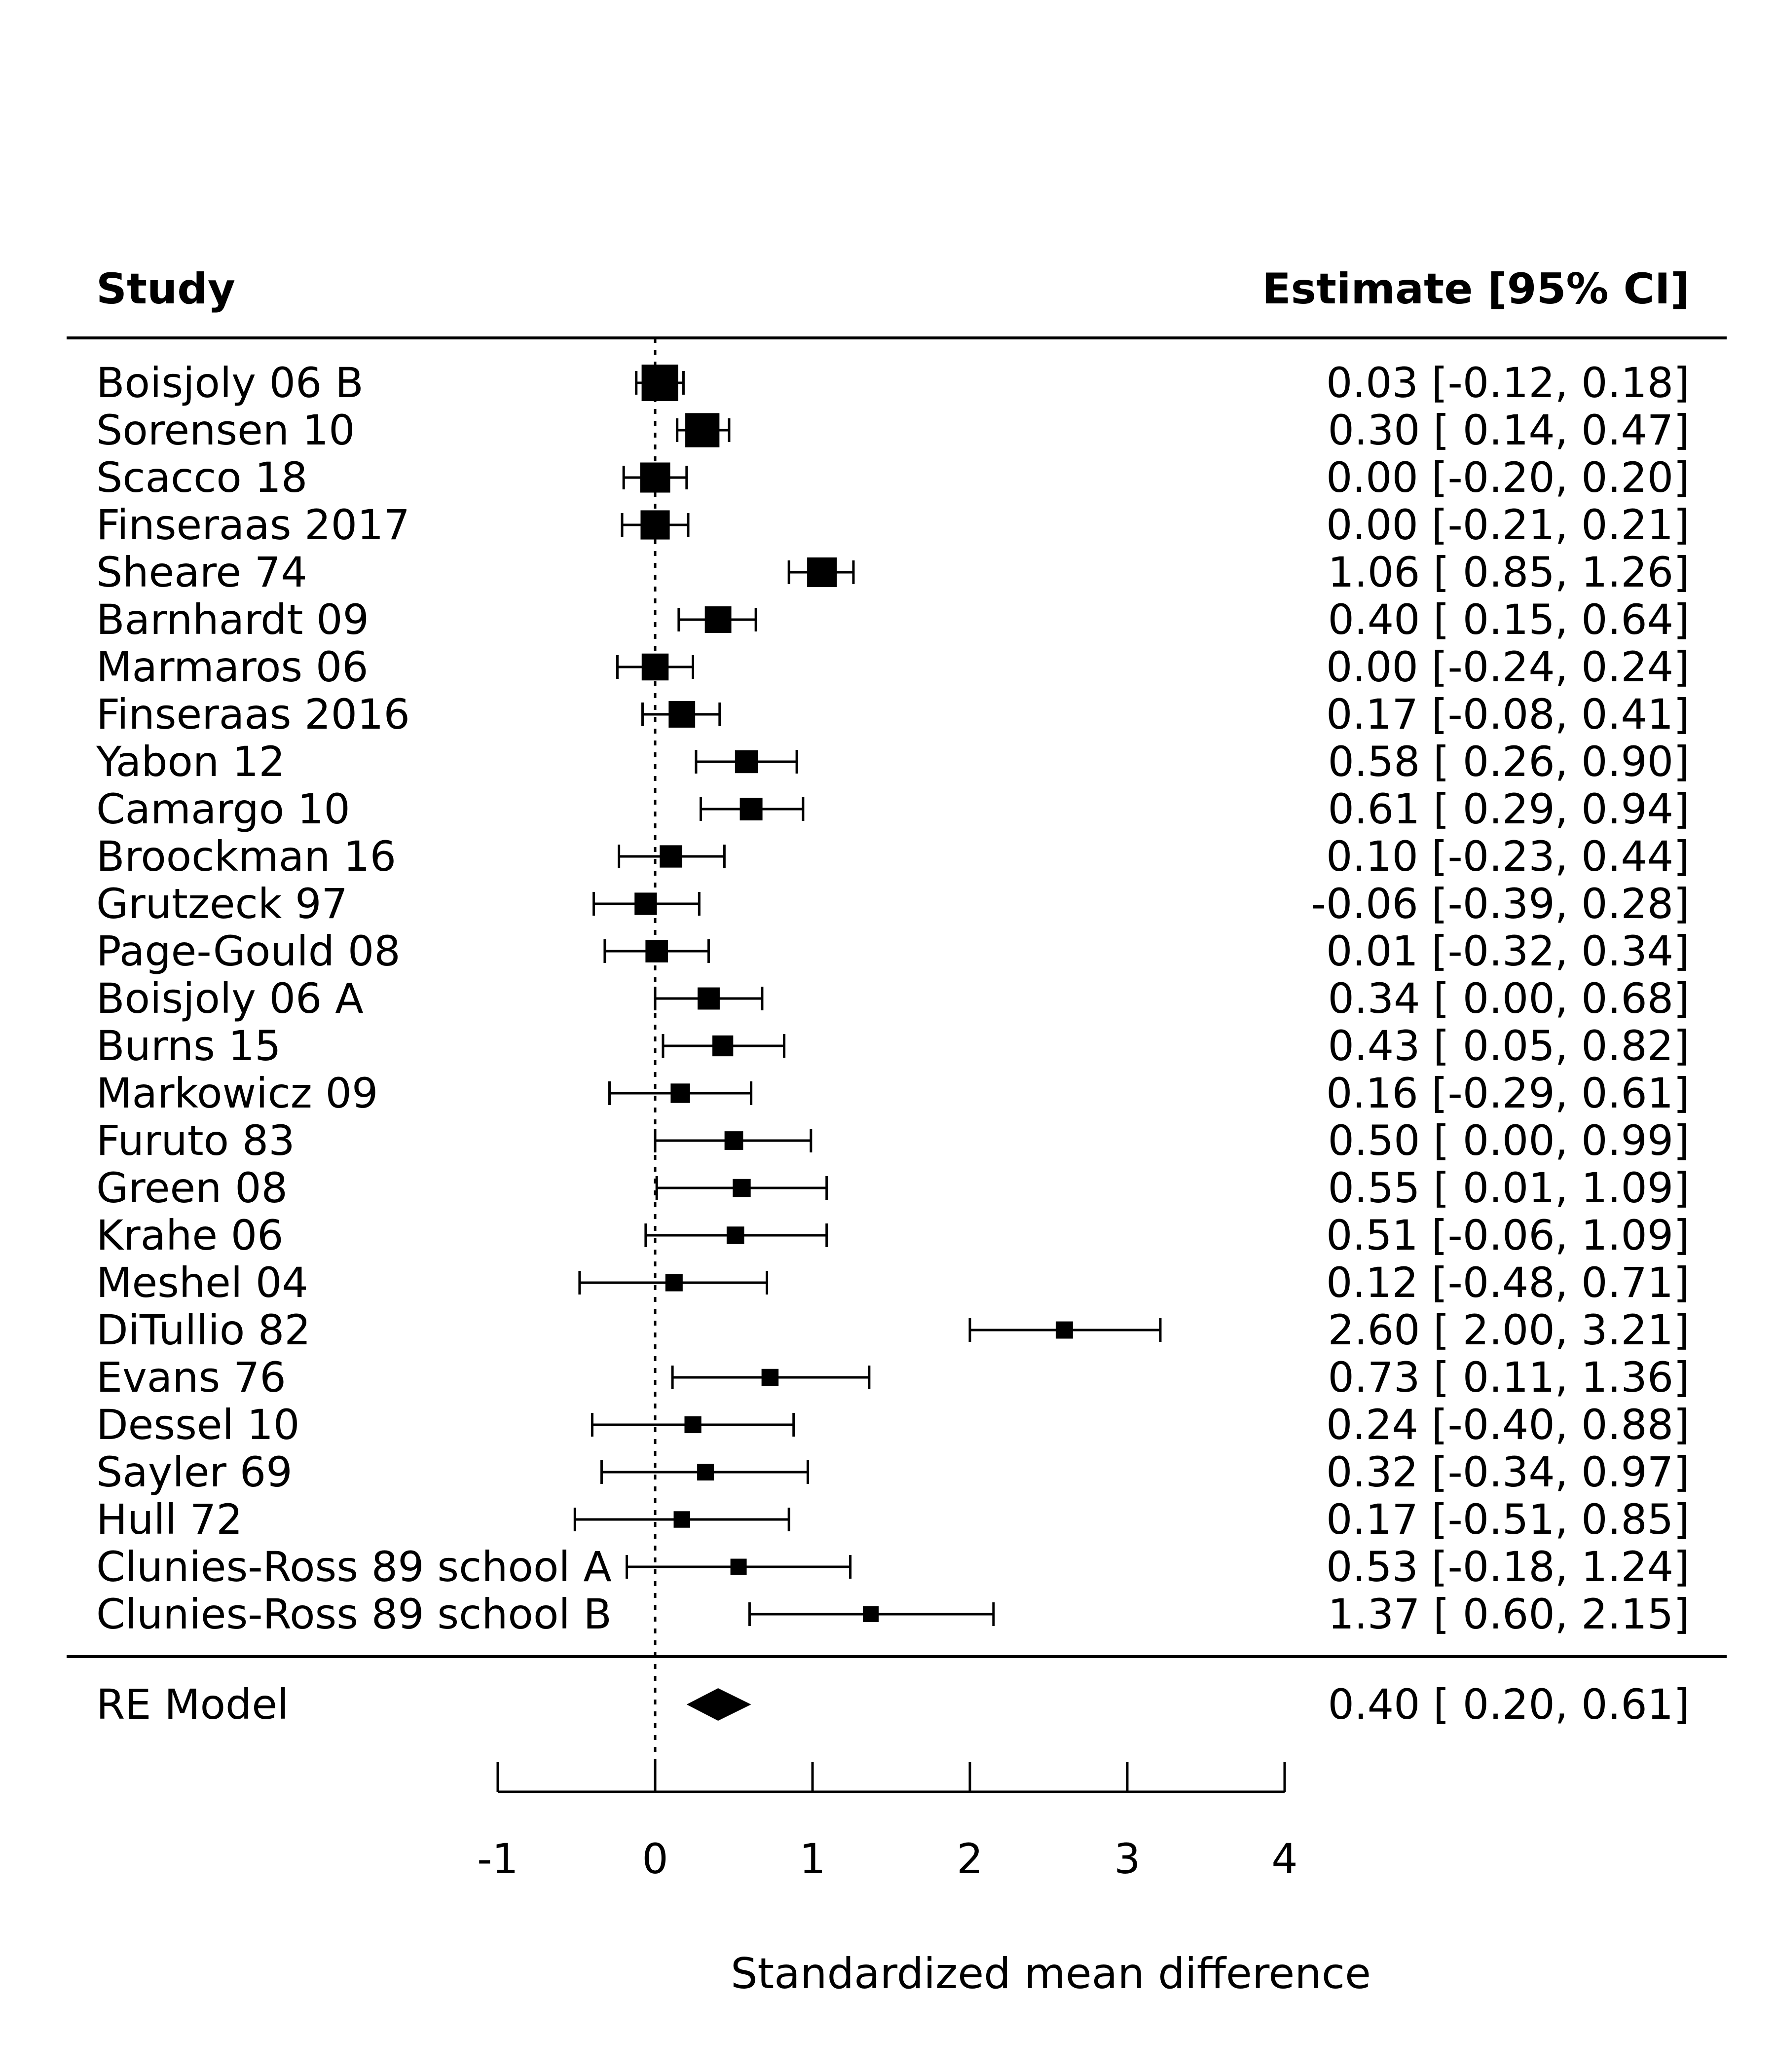 This screenshot has width=1776, height=2072. I want to click on estimate-ci-text: 0.03 [-0.12, 0.18], so click(1508, 383).